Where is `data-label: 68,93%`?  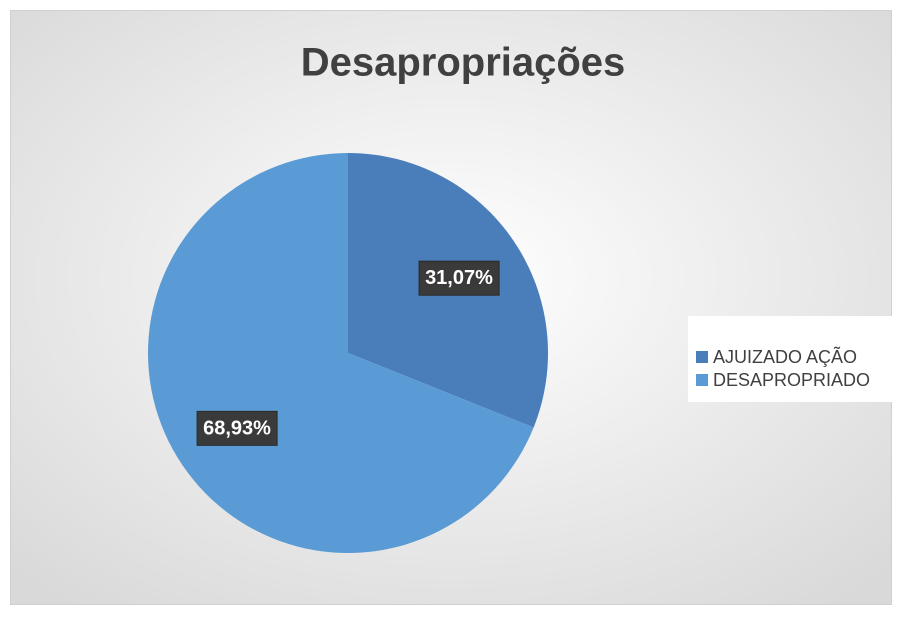 data-label: 68,93% is located at coordinates (237, 428).